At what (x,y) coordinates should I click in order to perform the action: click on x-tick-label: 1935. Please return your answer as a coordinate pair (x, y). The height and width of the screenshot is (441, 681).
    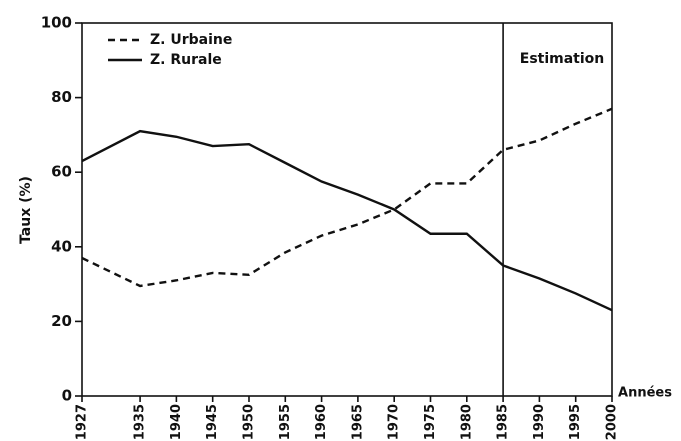
    Looking at the image, I should click on (140, 422).